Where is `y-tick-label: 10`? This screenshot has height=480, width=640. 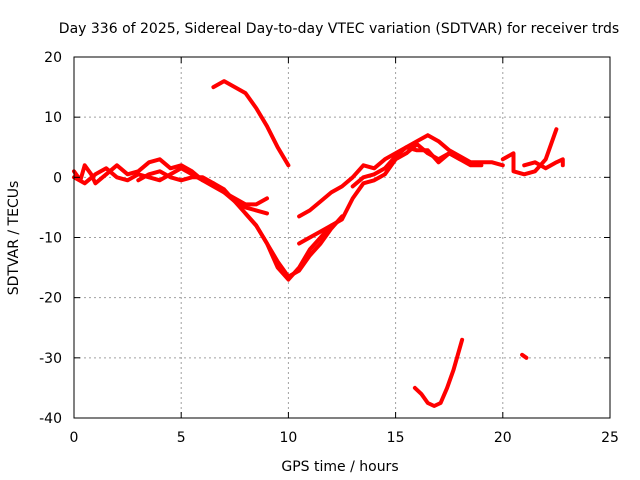 y-tick-label: 10 is located at coordinates (53, 118).